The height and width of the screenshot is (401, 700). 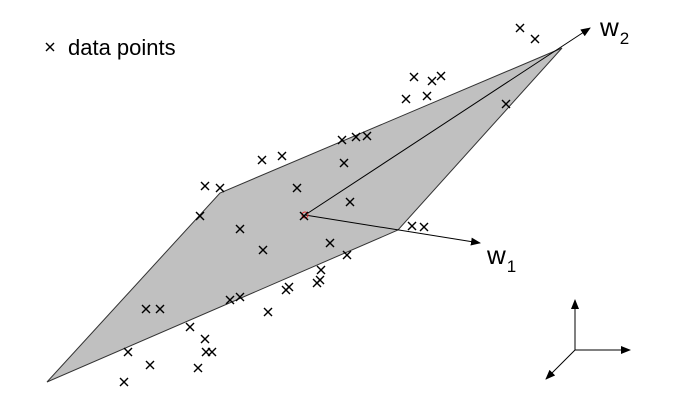 I want to click on w1-arrow, so click(x=392, y=230).